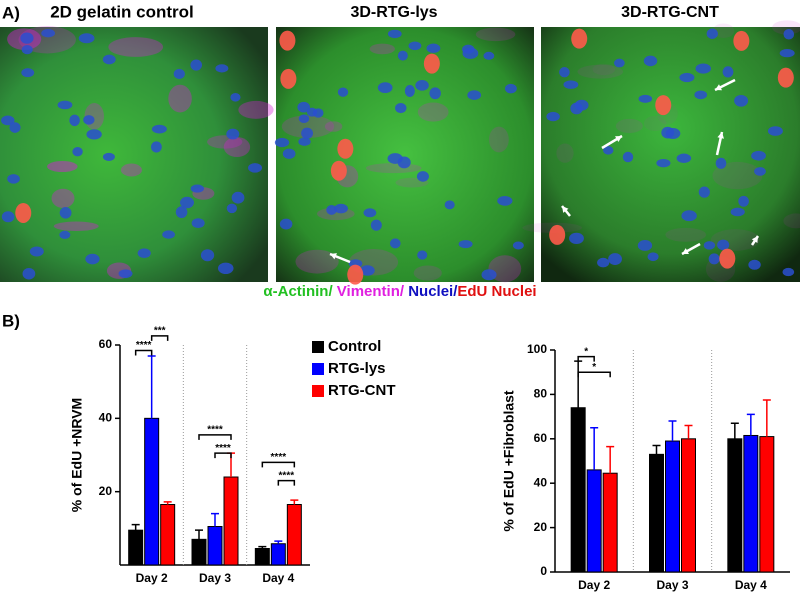 The image size is (800, 616). I want to click on stain-caption: α-Actinin/ Vimentin/ Nuclei/EdU Nuclei, so click(399, 291).